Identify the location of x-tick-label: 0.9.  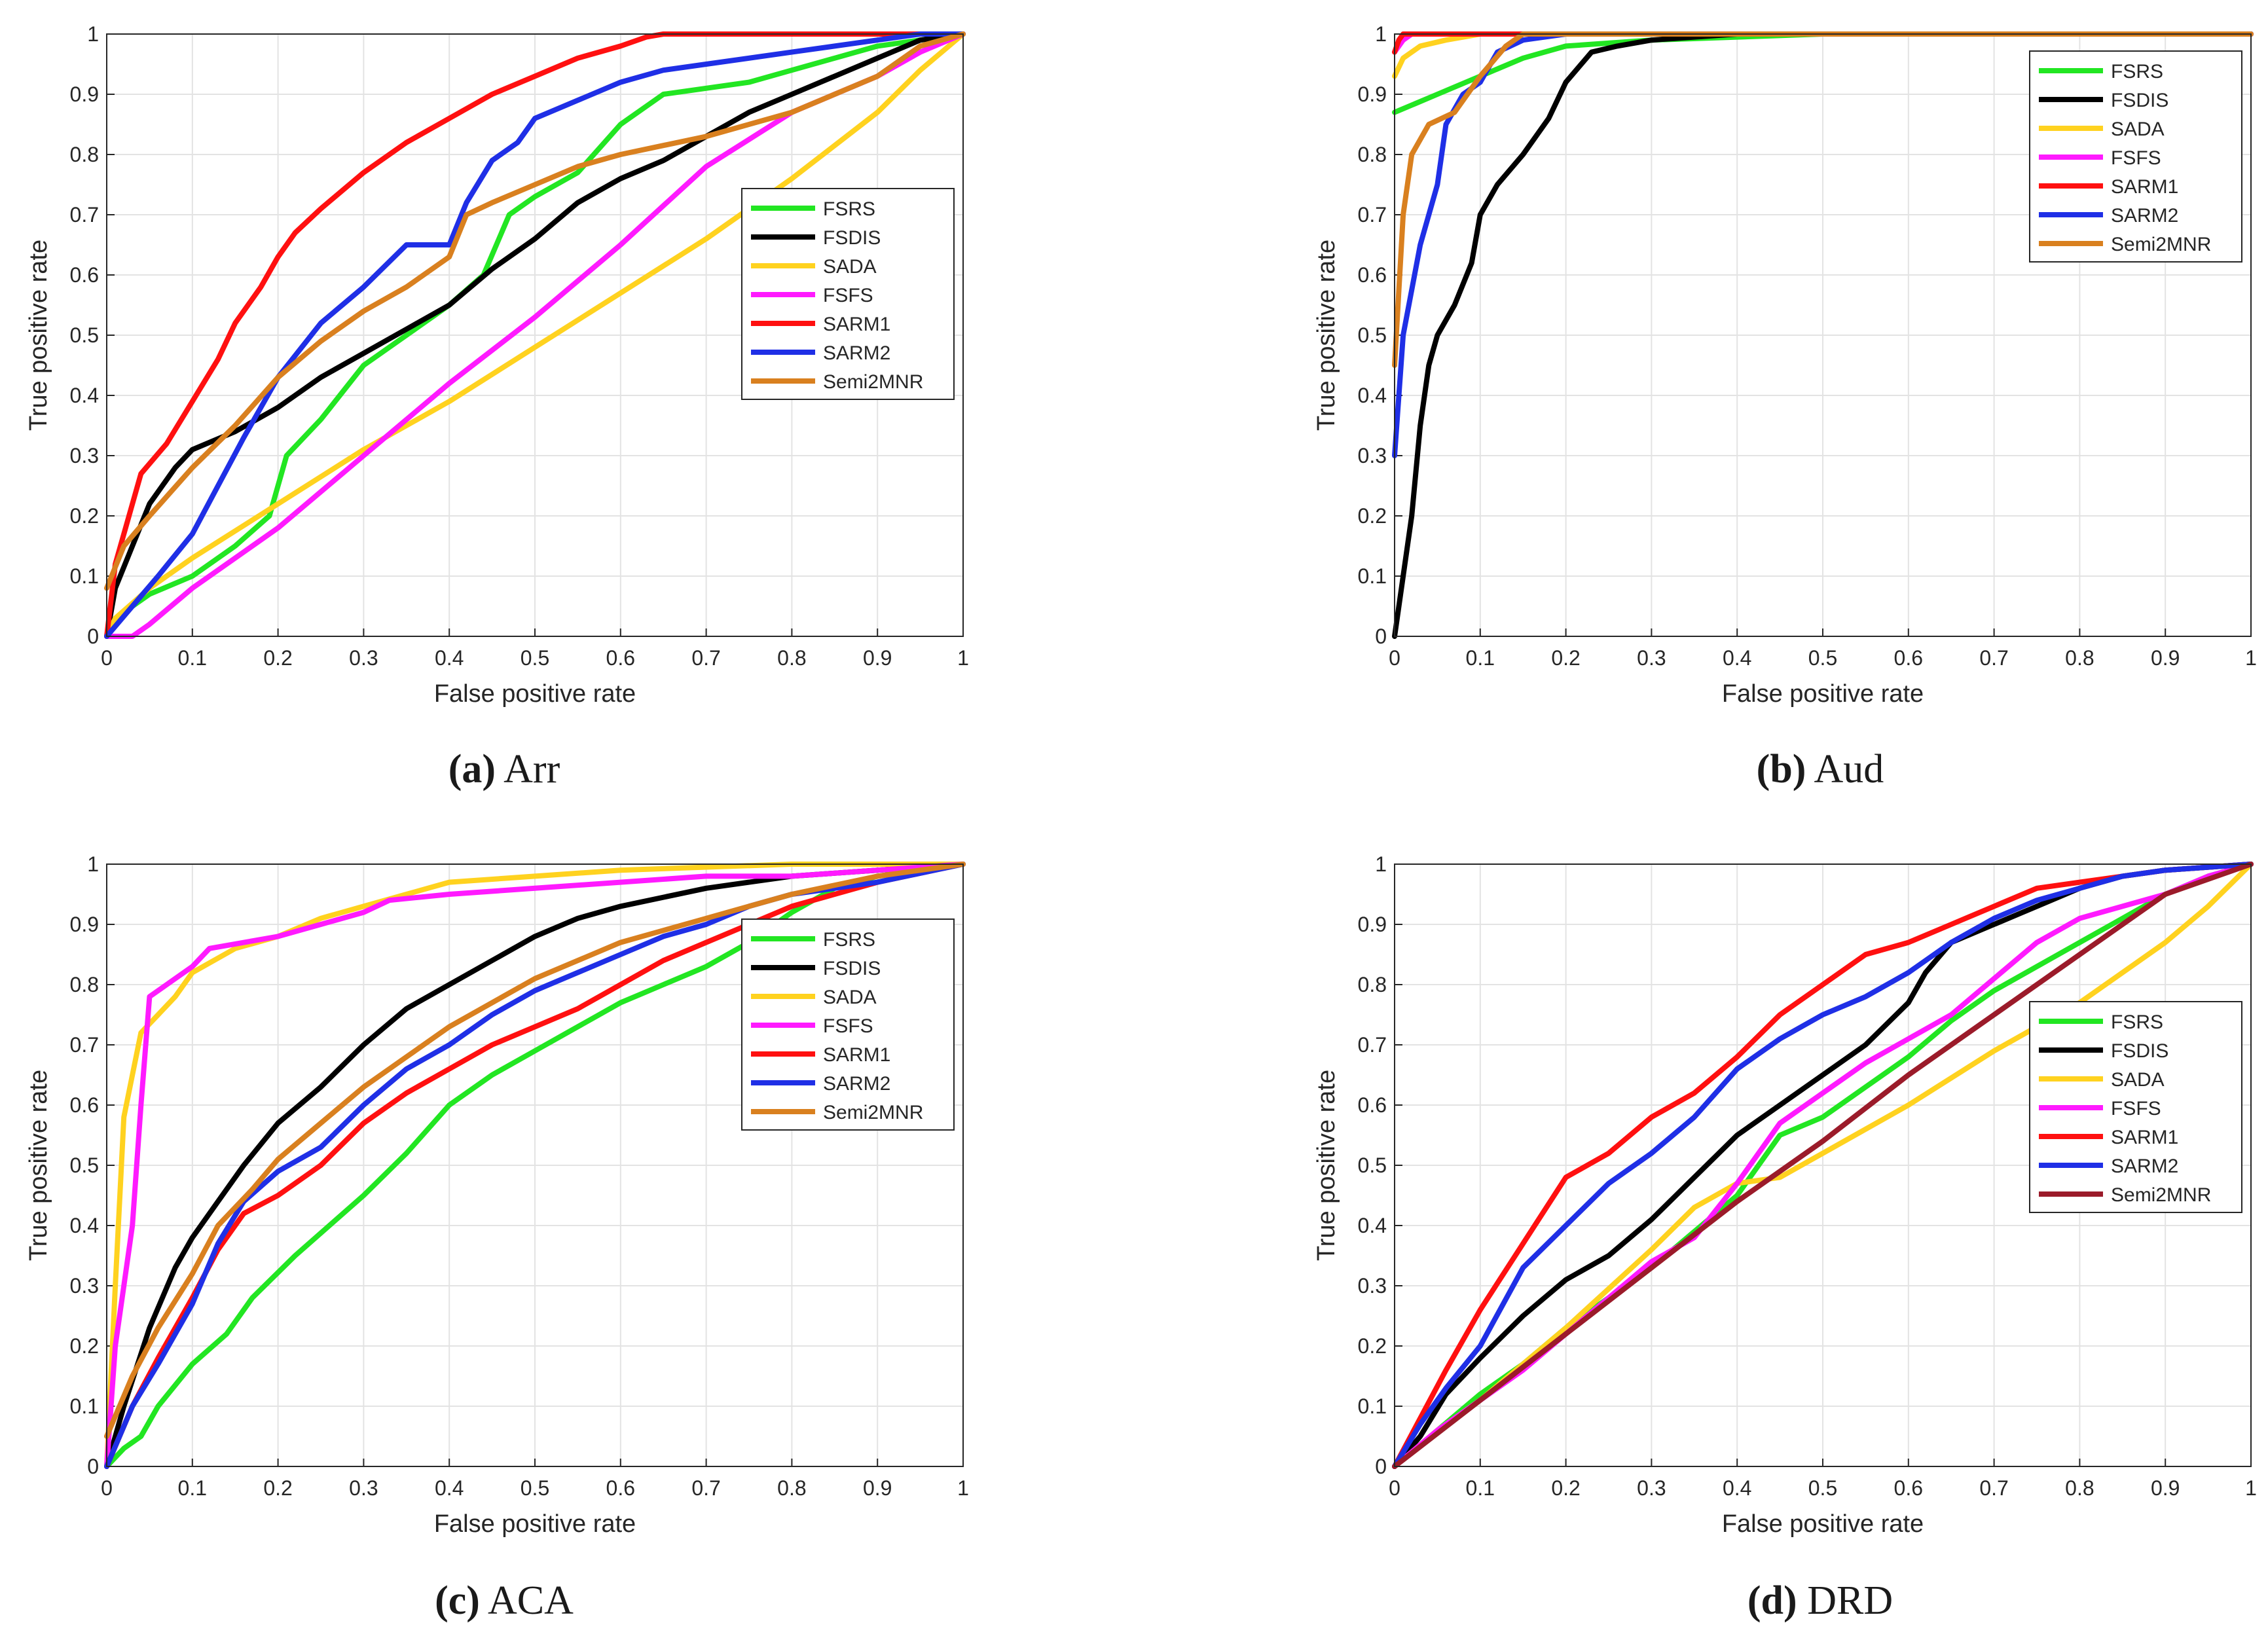
(2165, 658).